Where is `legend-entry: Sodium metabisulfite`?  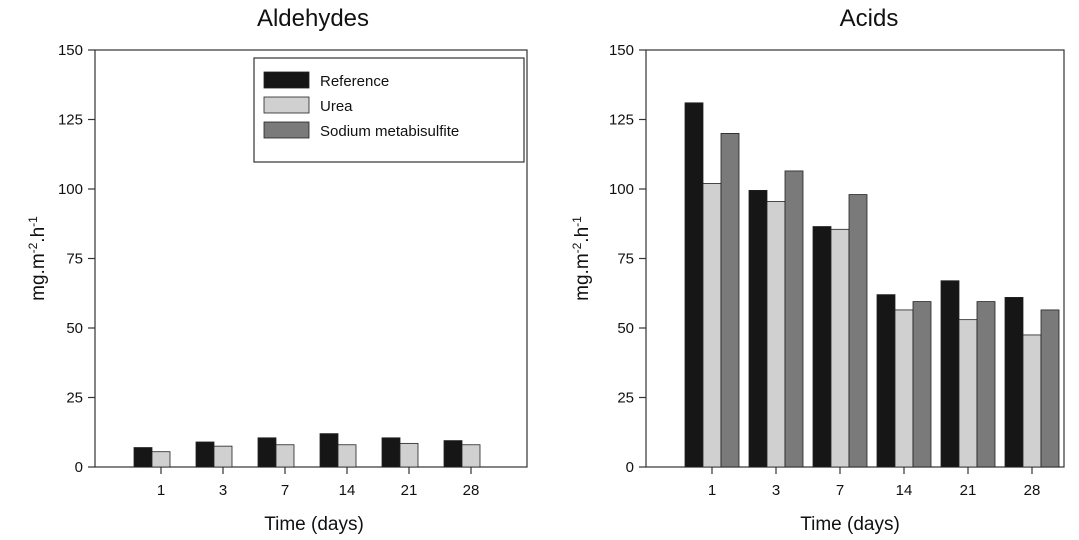 legend-entry: Sodium metabisulfite is located at coordinates (389, 131).